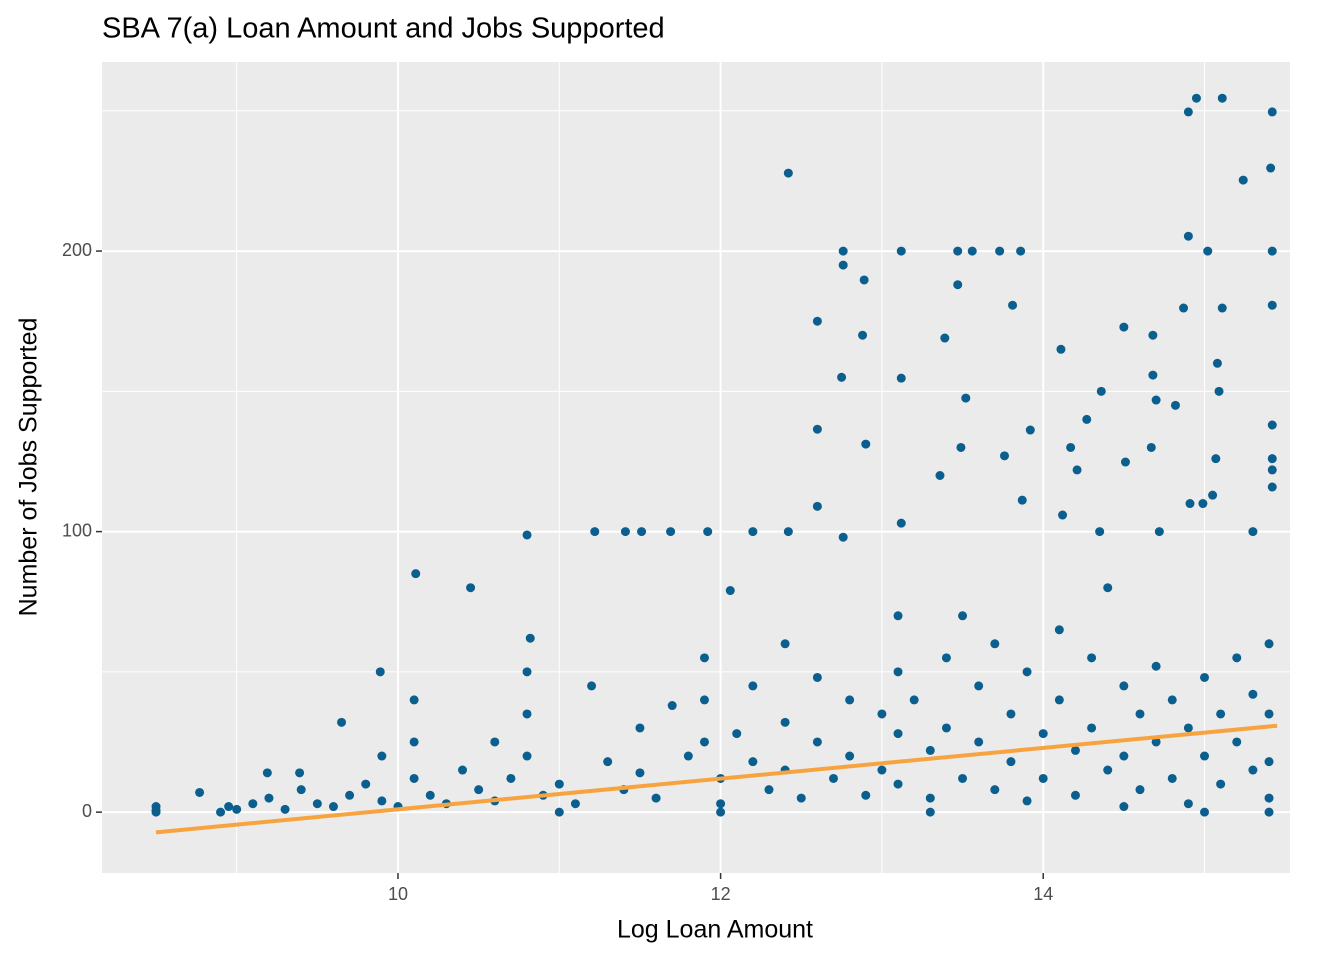 The image size is (1344, 960). What do you see at coordinates (77, 250) in the screenshot?
I see `y-tick-label: 200` at bounding box center [77, 250].